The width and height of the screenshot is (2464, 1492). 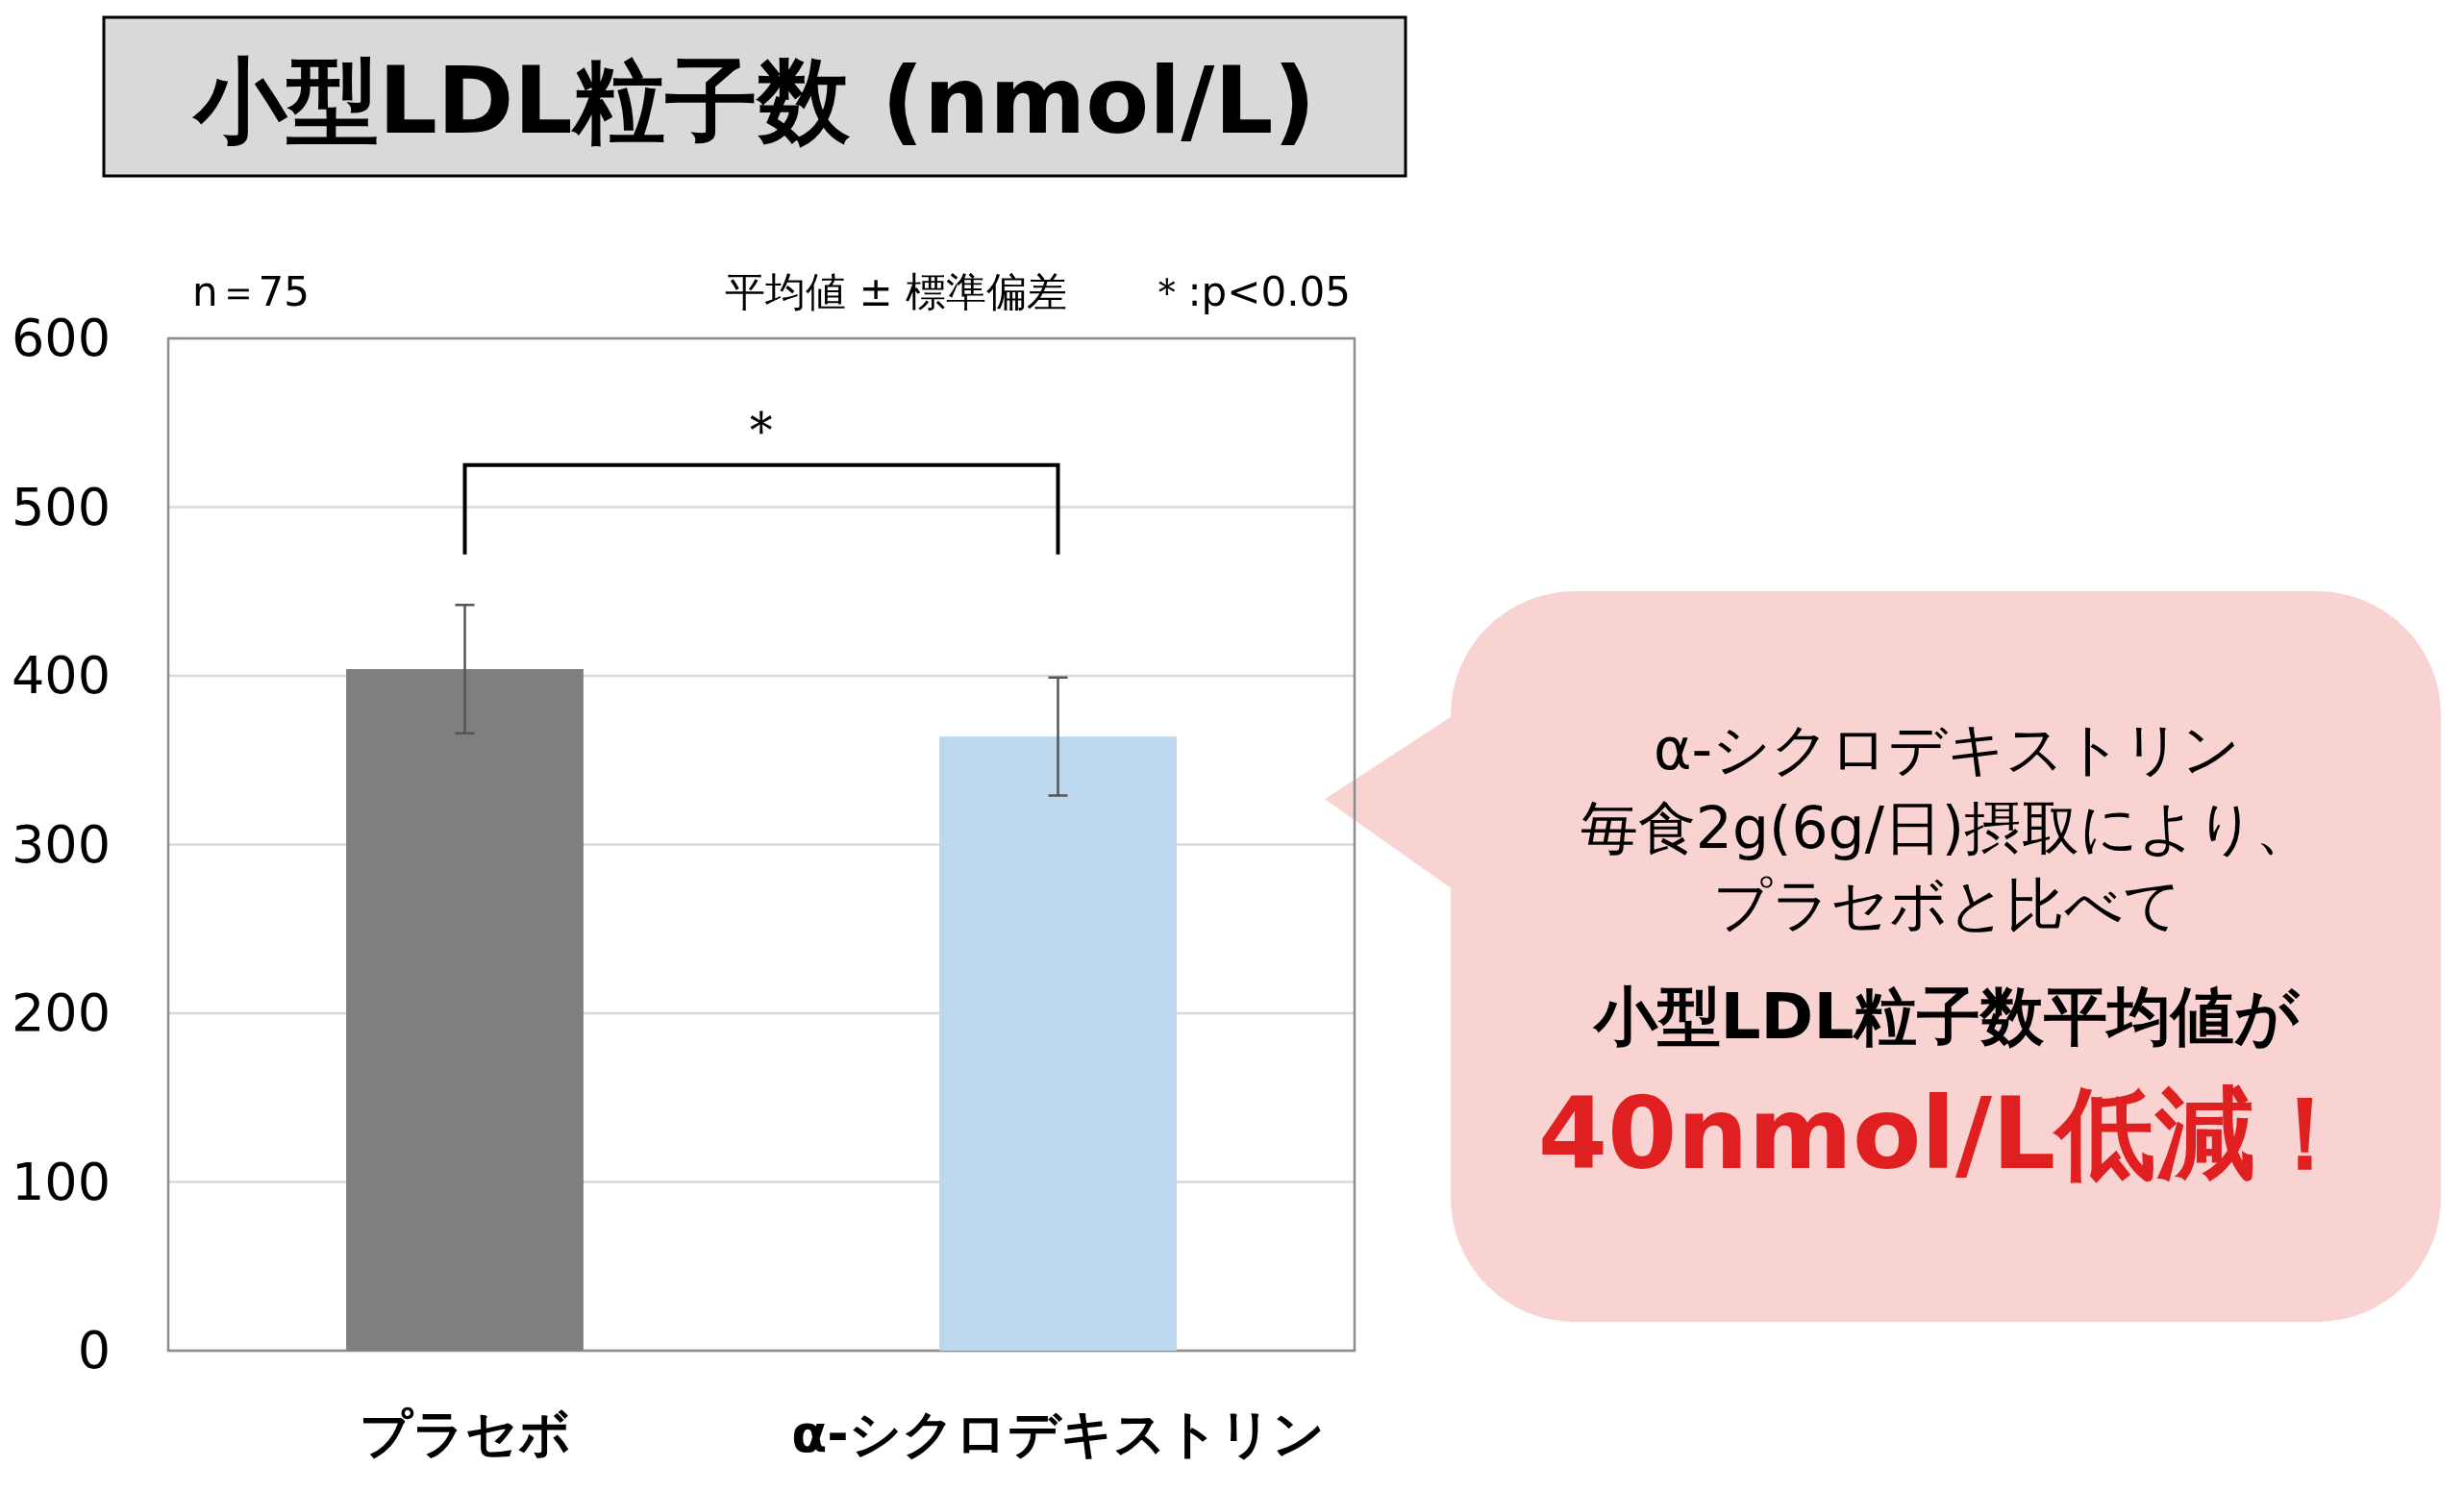 What do you see at coordinates (61, 338) in the screenshot?
I see `y-tick-label: 600` at bounding box center [61, 338].